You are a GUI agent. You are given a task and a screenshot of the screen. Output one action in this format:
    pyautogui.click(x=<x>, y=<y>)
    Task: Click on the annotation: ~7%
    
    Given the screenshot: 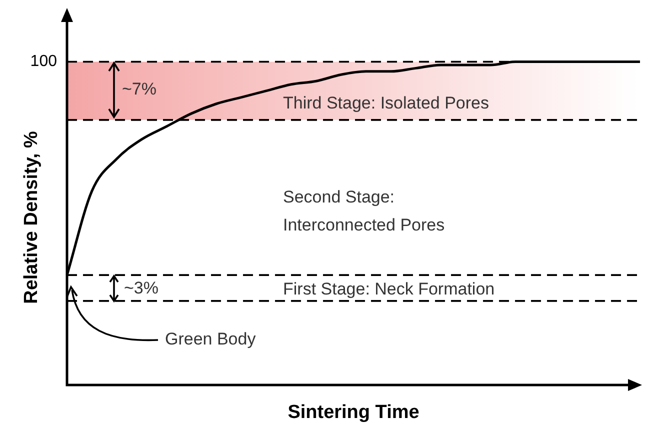 What is the action you would take?
    pyautogui.click(x=139, y=89)
    